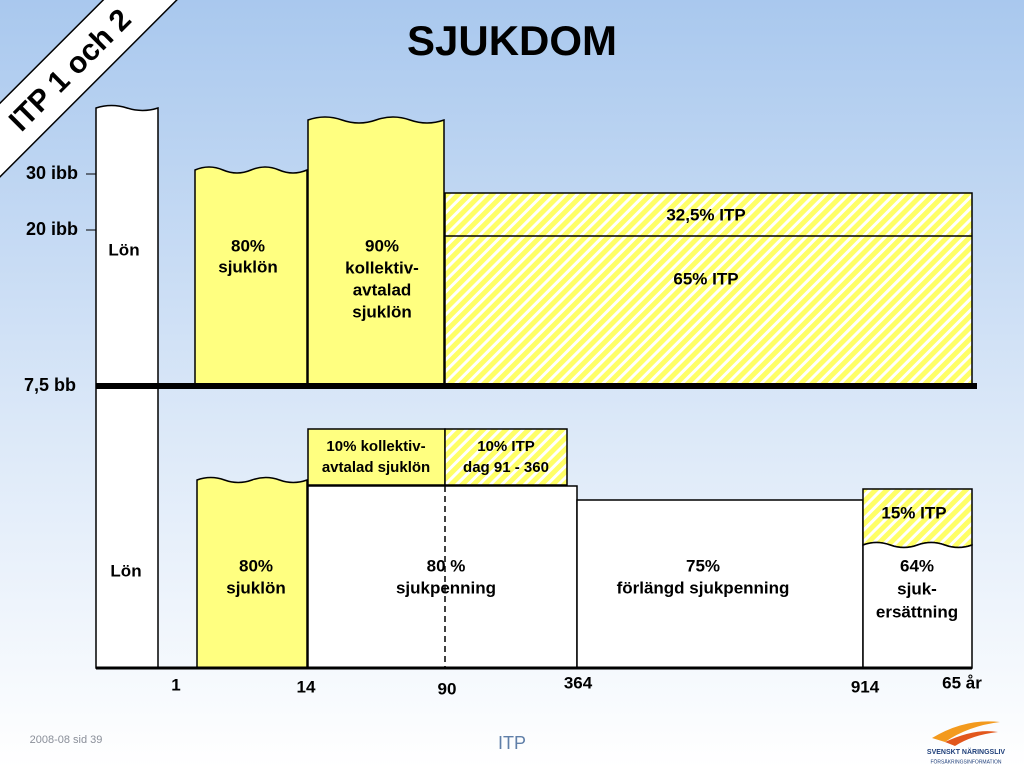 This screenshot has width=1024, height=768. Describe the element at coordinates (94, 94) in the screenshot. I see `banner-box` at that location.